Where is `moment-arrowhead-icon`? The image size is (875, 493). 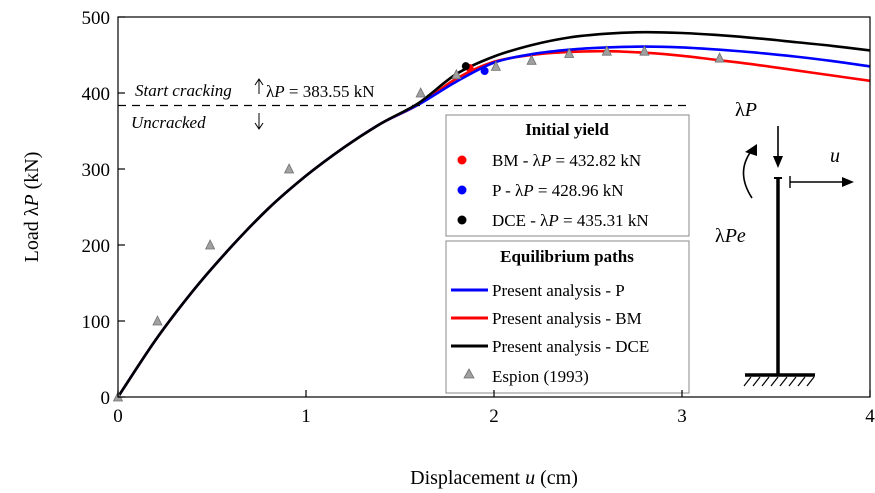
moment-arrowhead-icon is located at coordinates (751, 150).